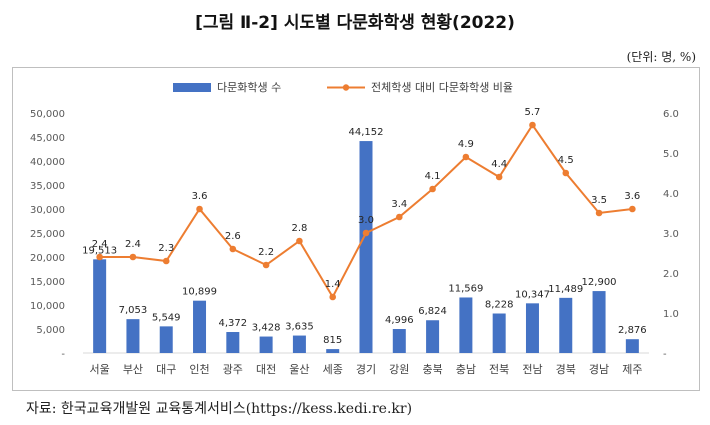  What do you see at coordinates (366, 220) in the screenshot?
I see `line-value-label: 3.0` at bounding box center [366, 220].